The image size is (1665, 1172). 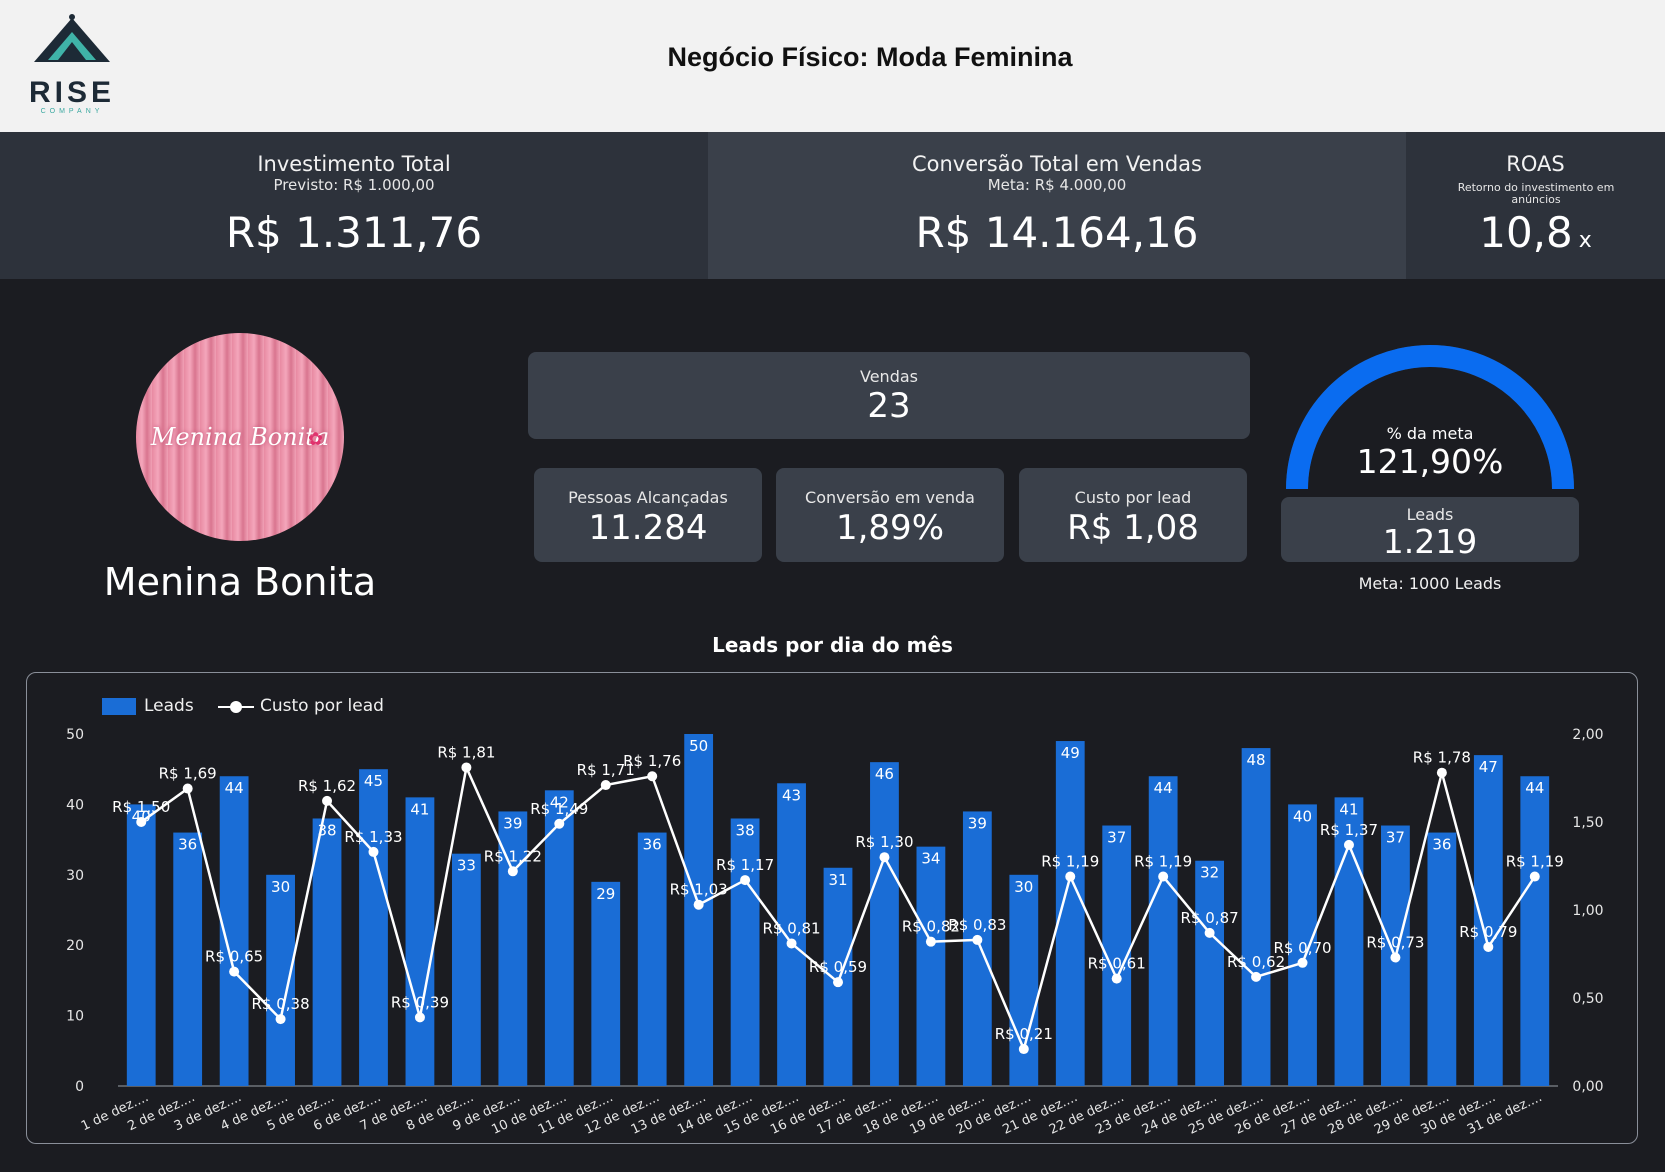 I want to click on cpl-data-label: R$ 0,73, so click(x=1395, y=943).